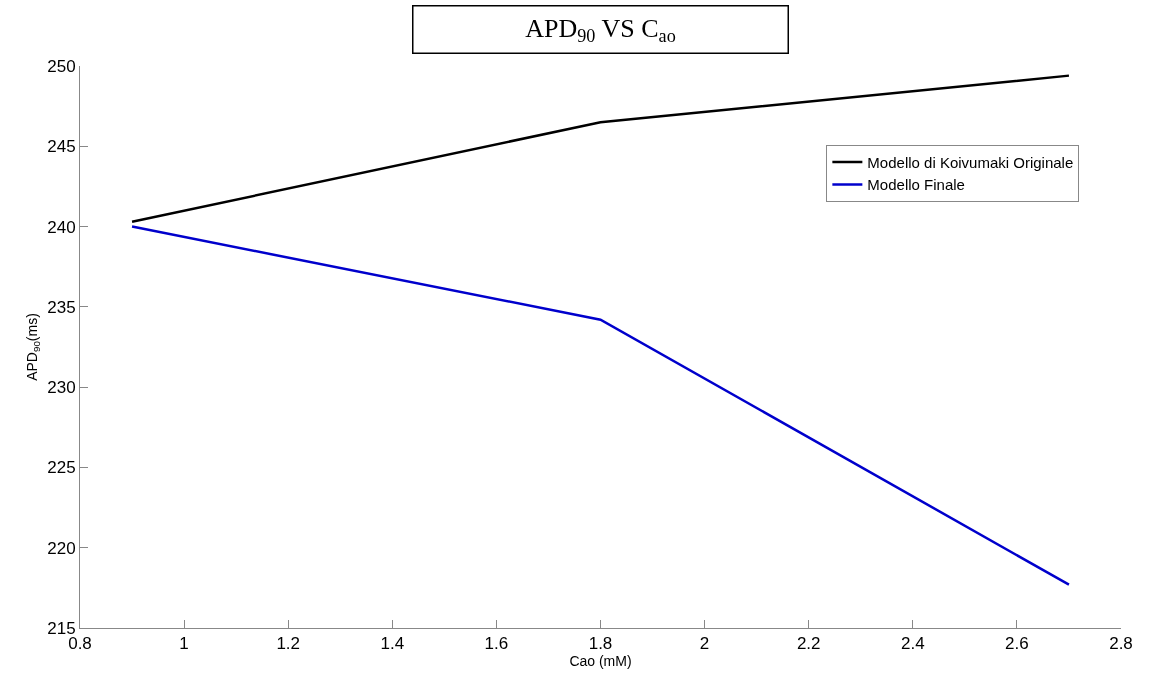  Describe the element at coordinates (61, 548) in the screenshot. I see `y-tick-label: 220` at that location.